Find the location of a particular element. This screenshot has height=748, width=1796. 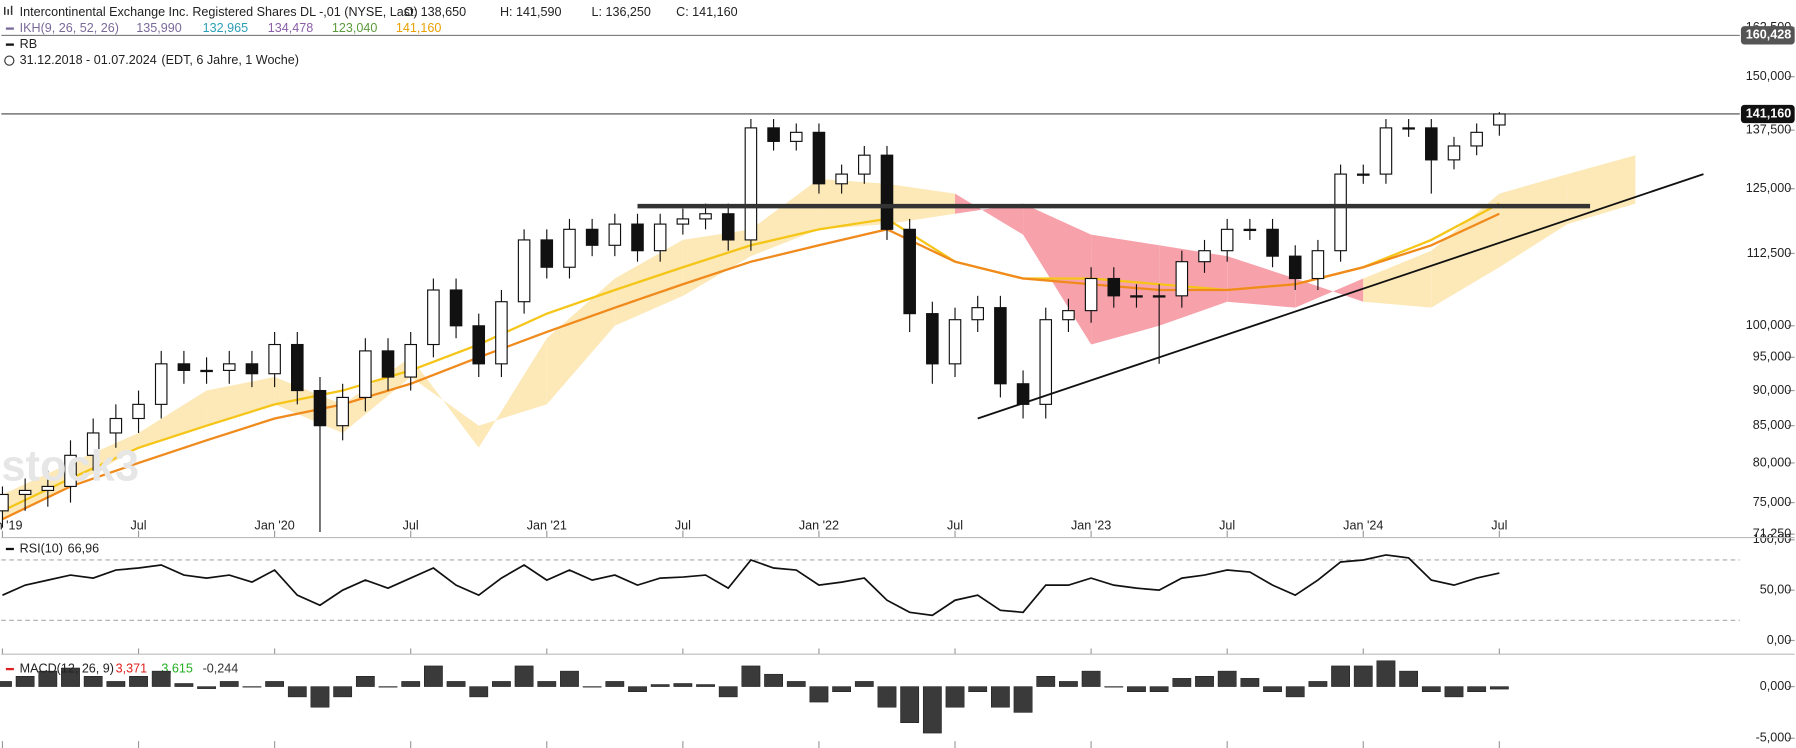

x-tick-label: Jan '20 is located at coordinates (275, 525).